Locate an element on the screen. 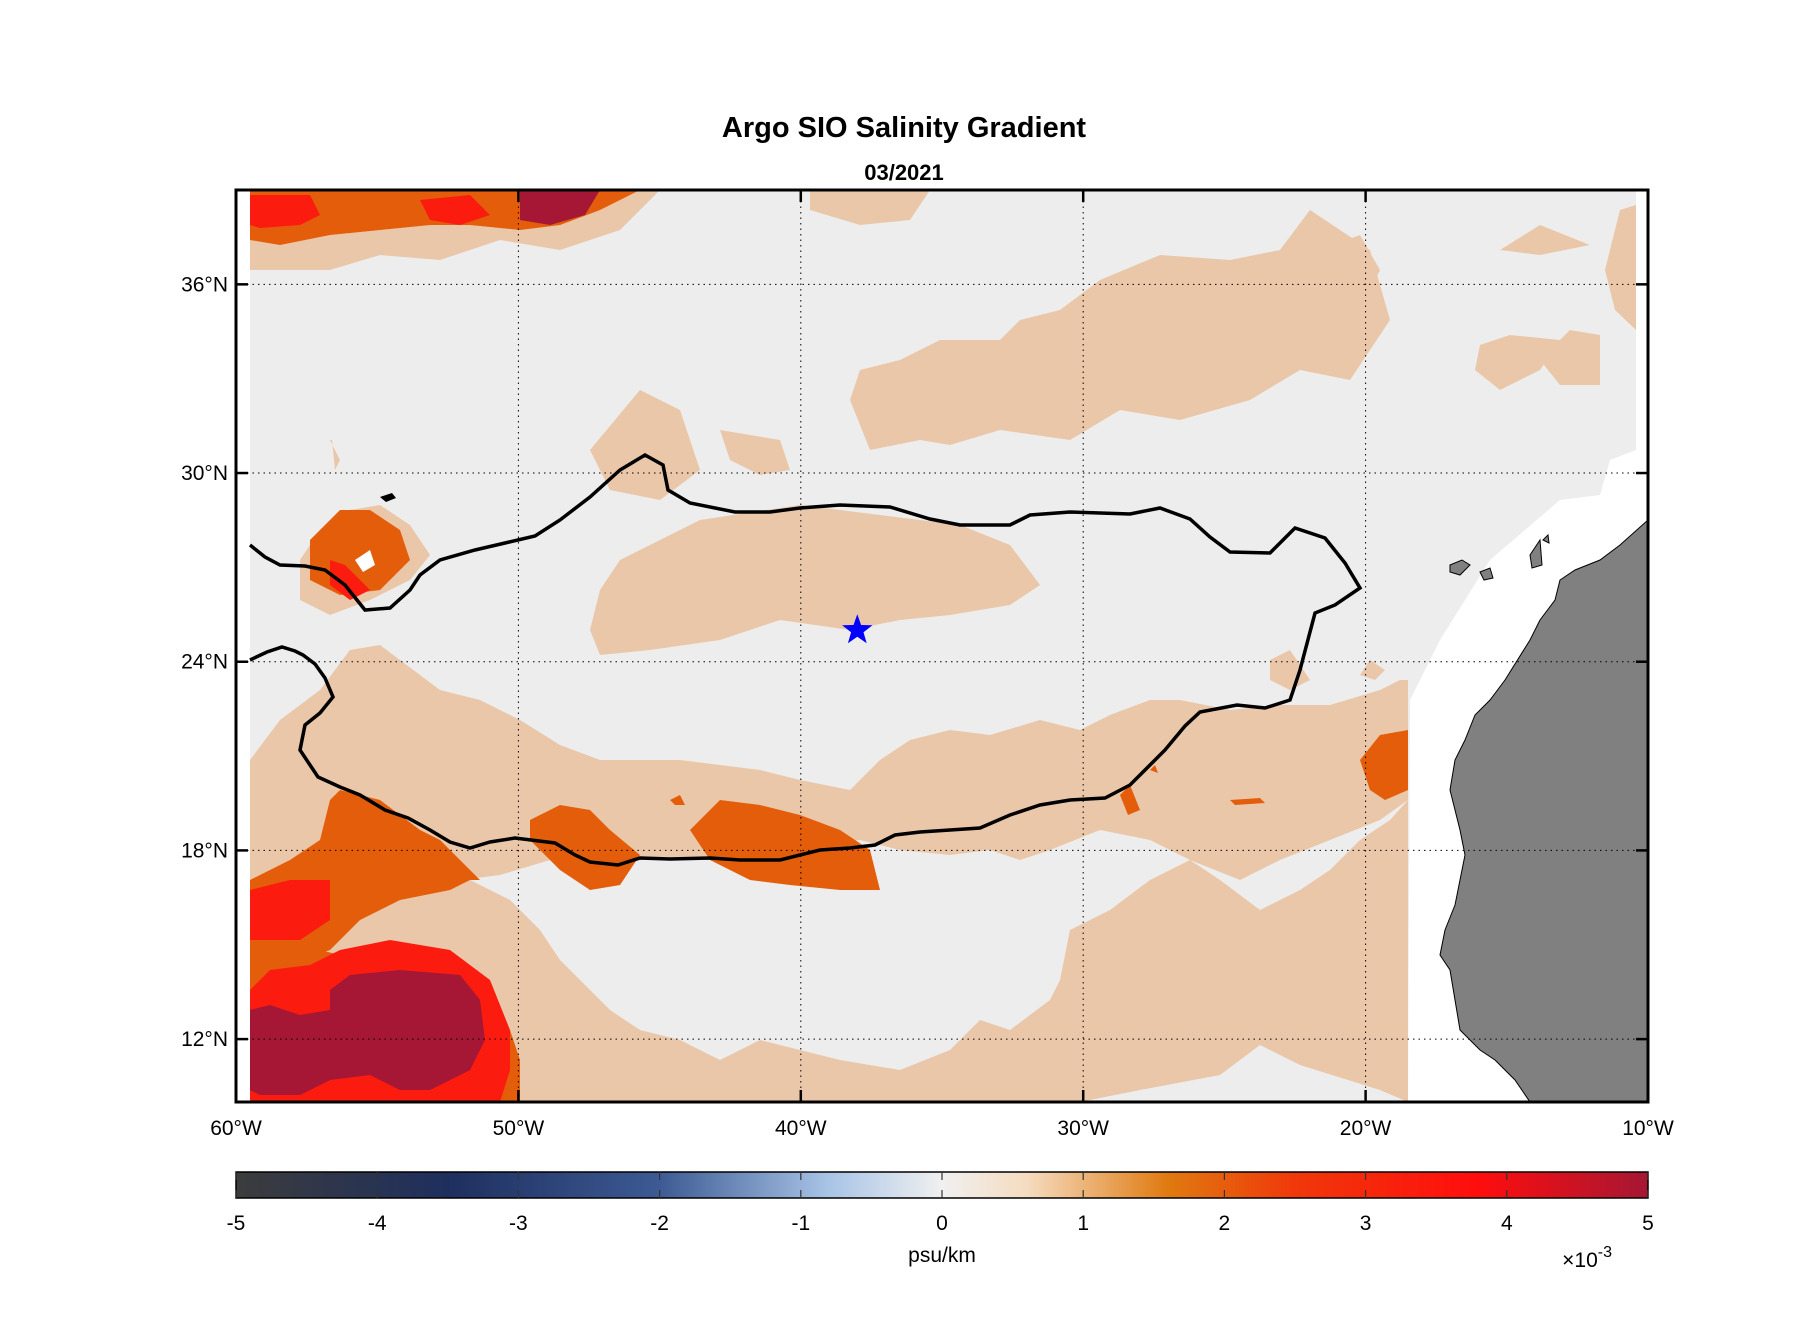 The height and width of the screenshot is (1333, 1808). colorbar-tick-label: 0 is located at coordinates (942, 1223).